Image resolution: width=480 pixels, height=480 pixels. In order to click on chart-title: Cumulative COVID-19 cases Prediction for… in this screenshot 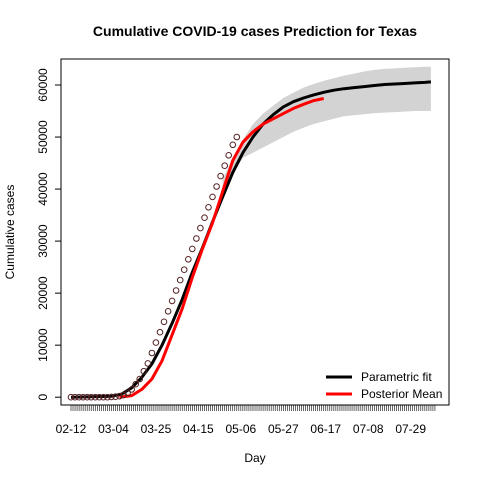, I will do `click(255, 31)`.